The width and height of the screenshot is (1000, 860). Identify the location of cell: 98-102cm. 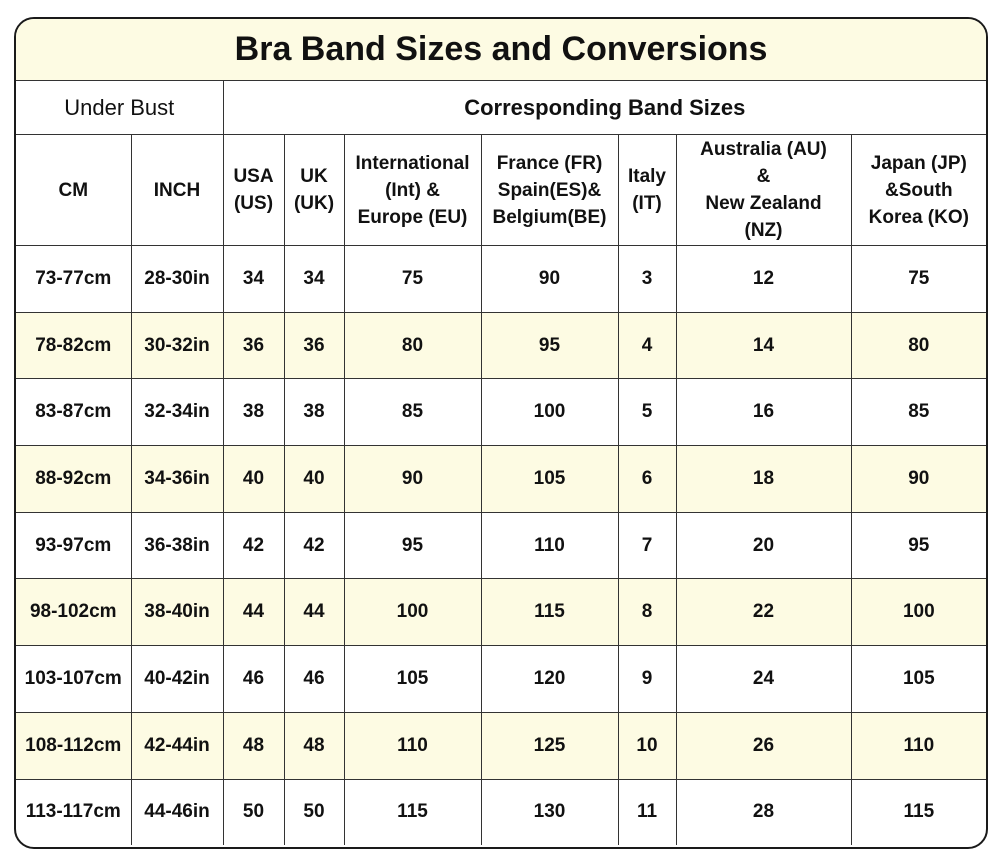
(74, 612).